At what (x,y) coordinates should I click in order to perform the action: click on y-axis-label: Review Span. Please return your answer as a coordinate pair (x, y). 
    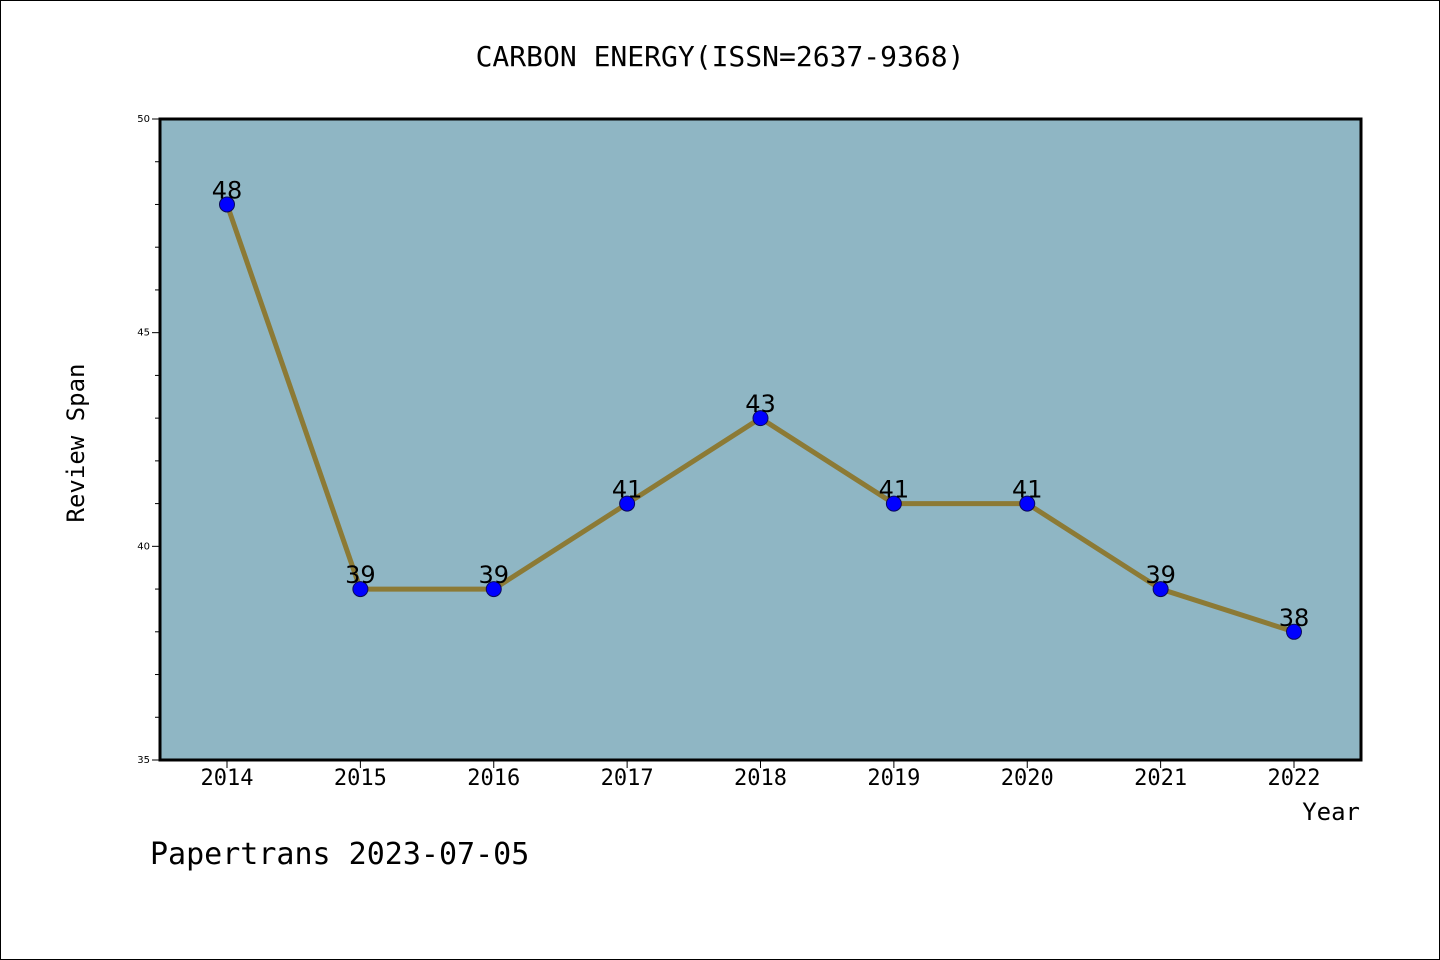
    Looking at the image, I should click on (76, 443).